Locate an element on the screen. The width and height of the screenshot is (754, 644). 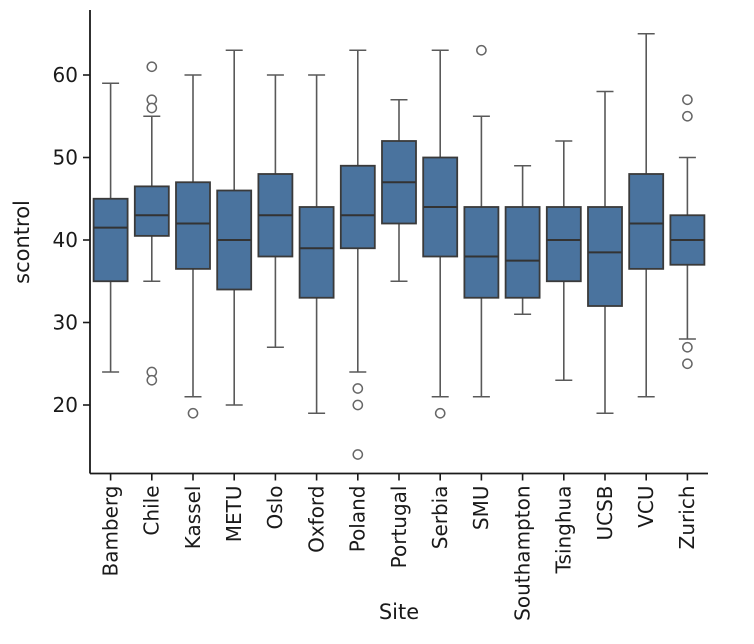
x-tick-label: SMU is located at coordinates (481, 508).